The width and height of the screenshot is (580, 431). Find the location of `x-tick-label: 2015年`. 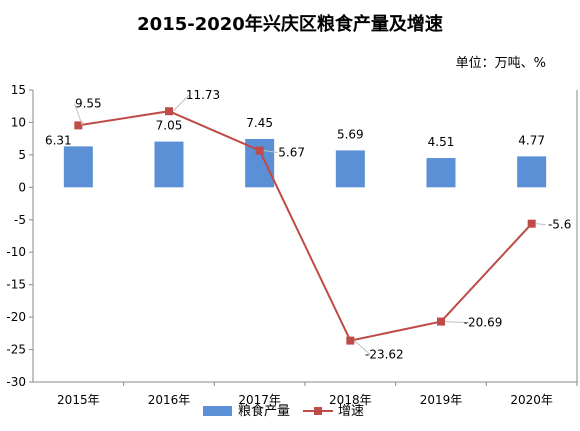

x-tick-label: 2015年 is located at coordinates (78, 400).